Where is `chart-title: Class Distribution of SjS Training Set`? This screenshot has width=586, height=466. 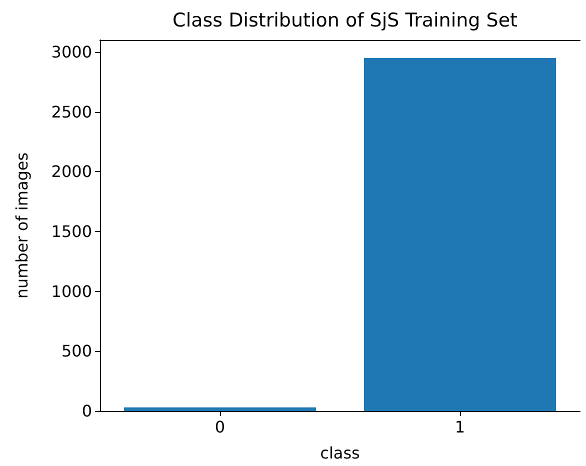 chart-title: Class Distribution of SjS Training Set is located at coordinates (345, 21).